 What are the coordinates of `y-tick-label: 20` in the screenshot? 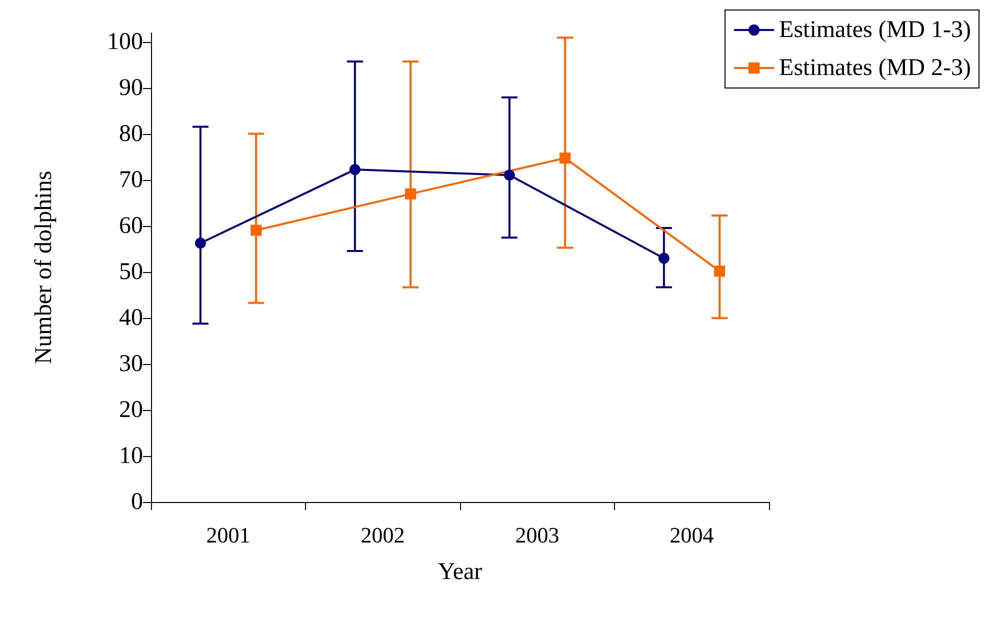 It's located at (131, 410).